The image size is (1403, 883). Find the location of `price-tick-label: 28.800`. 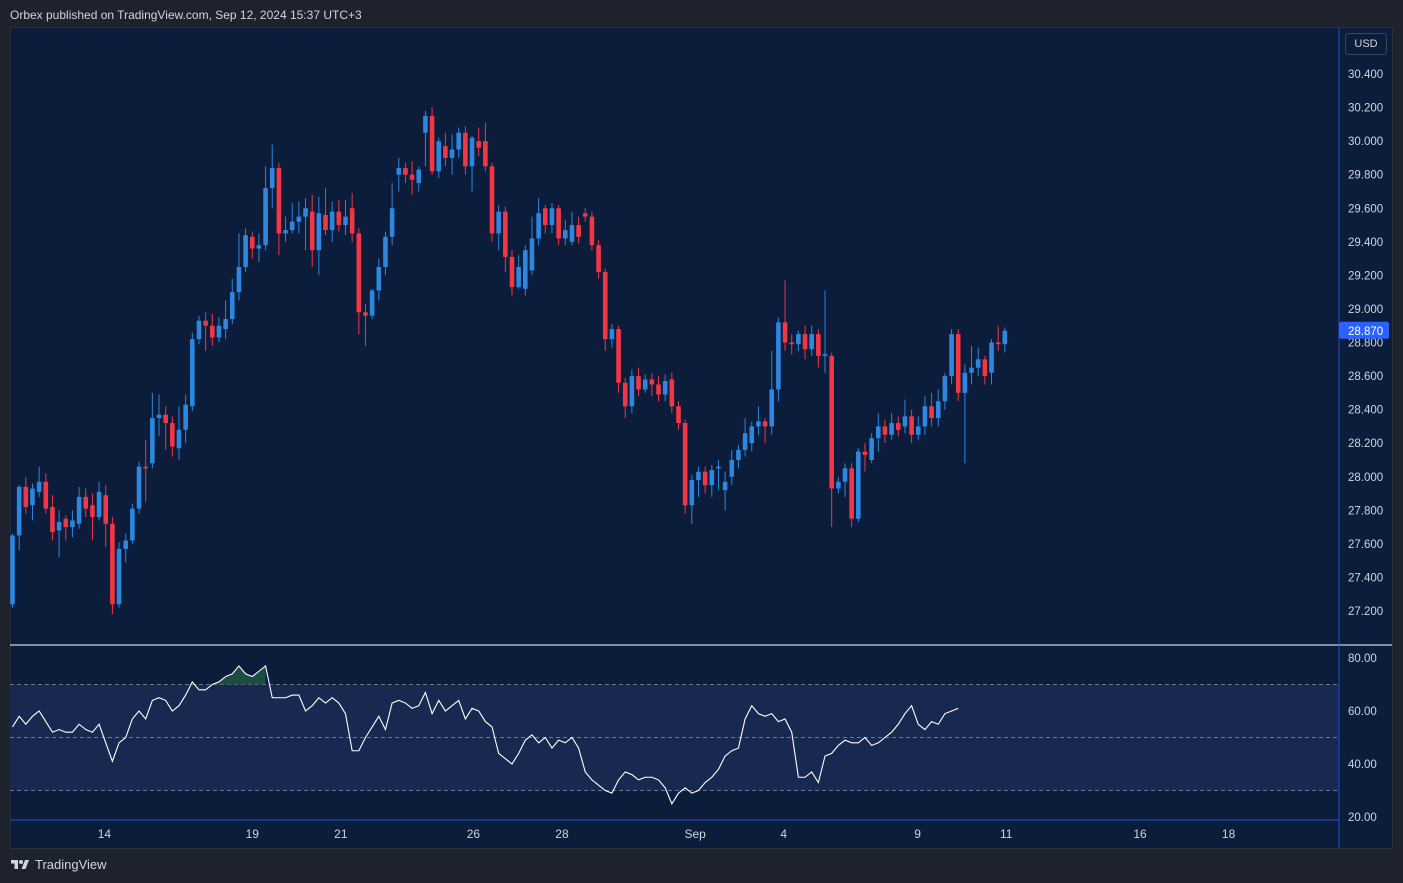

price-tick-label: 28.800 is located at coordinates (1365, 344).